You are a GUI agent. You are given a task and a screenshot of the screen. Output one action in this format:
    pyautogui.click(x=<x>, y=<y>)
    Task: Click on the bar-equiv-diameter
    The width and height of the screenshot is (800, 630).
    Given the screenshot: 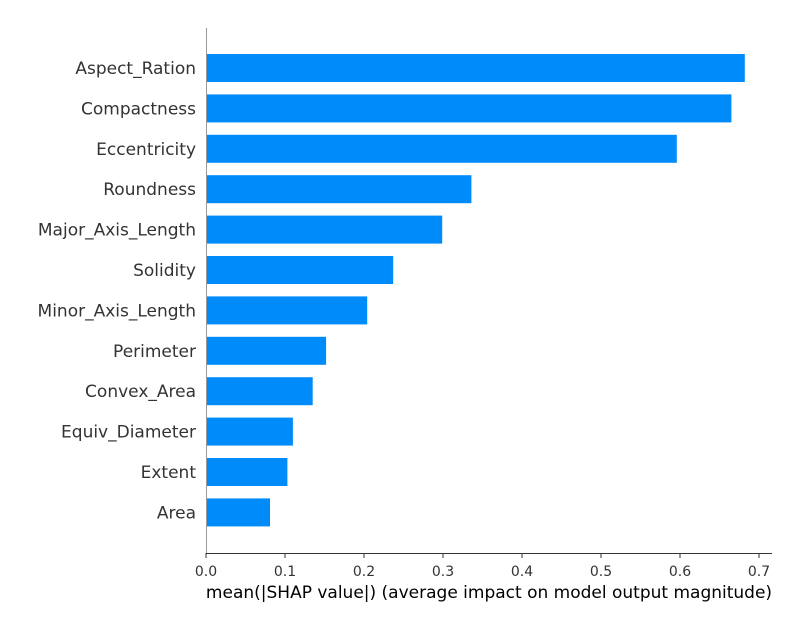 What is the action you would take?
    pyautogui.click(x=249, y=431)
    